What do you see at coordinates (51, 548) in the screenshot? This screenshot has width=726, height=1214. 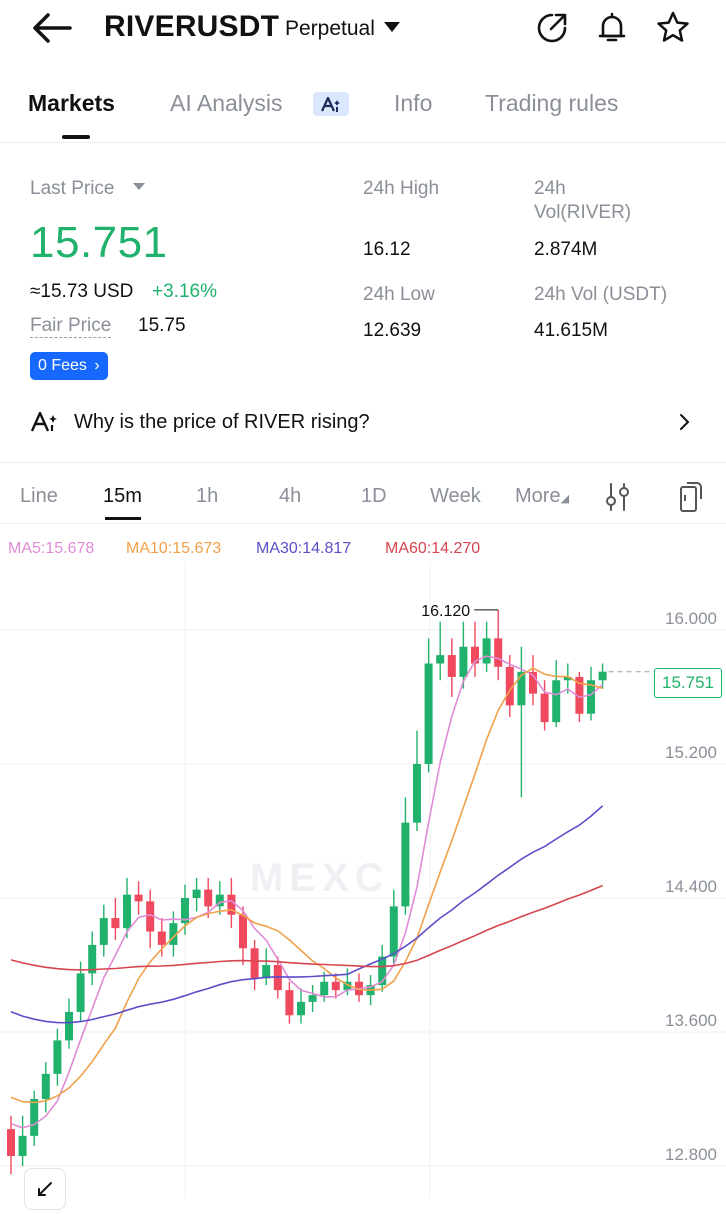 I see `ma5-legend: MA5:15.678` at bounding box center [51, 548].